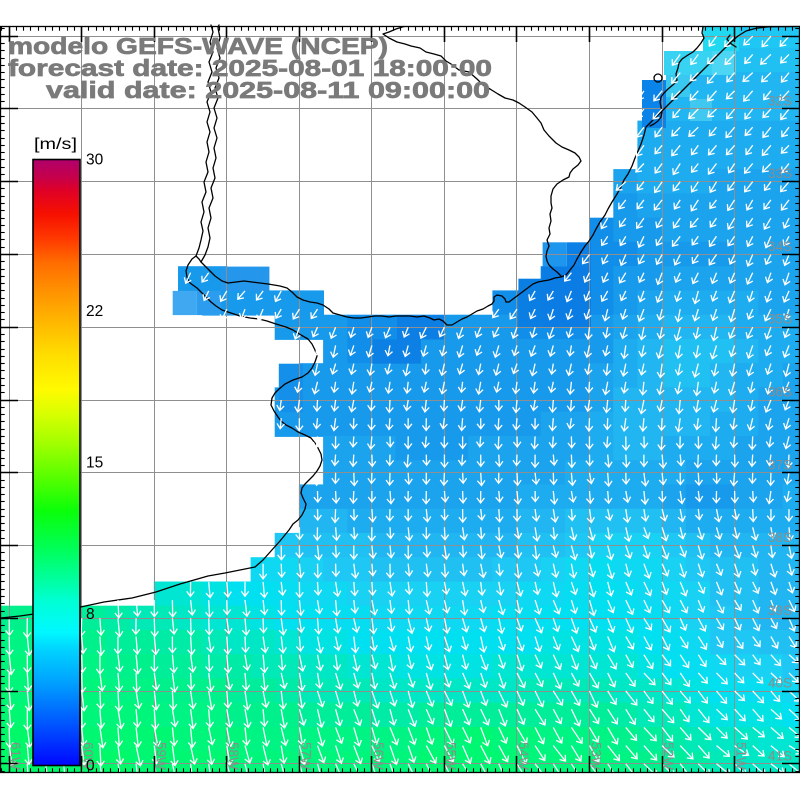  I want to click on svg-text:valid date: 2025-08-11 09:00:0: valid date: 2025-08-11 09:00:00, so click(268, 90).